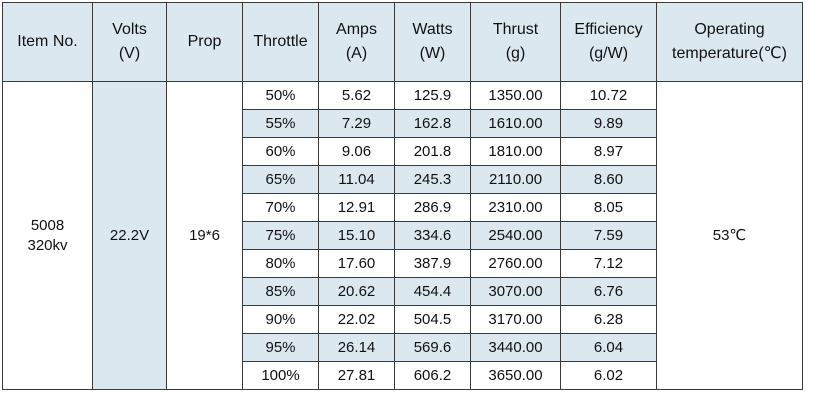 Image resolution: width=828 pixels, height=400 pixels. I want to click on thrust-cell: 2110.00, so click(515, 179).